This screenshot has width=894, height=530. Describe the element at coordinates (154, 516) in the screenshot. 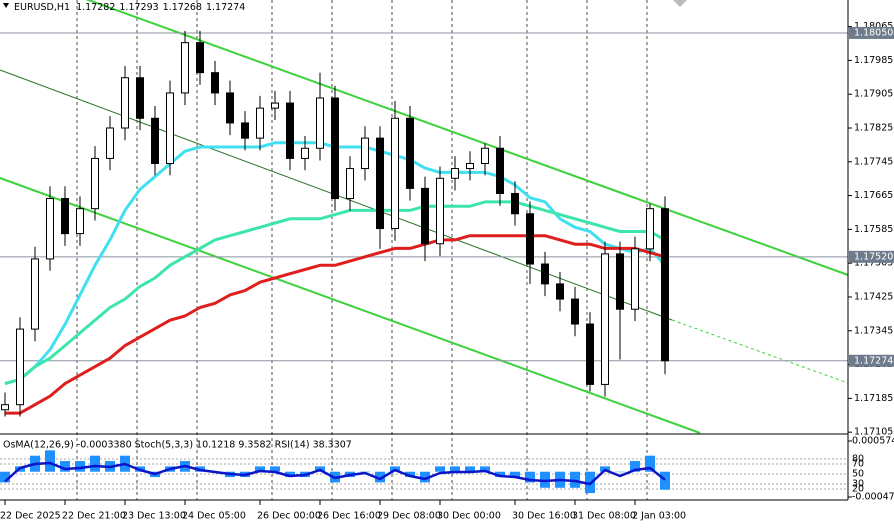

I see `x-tick-label: 23 Dec 13:00` at that location.